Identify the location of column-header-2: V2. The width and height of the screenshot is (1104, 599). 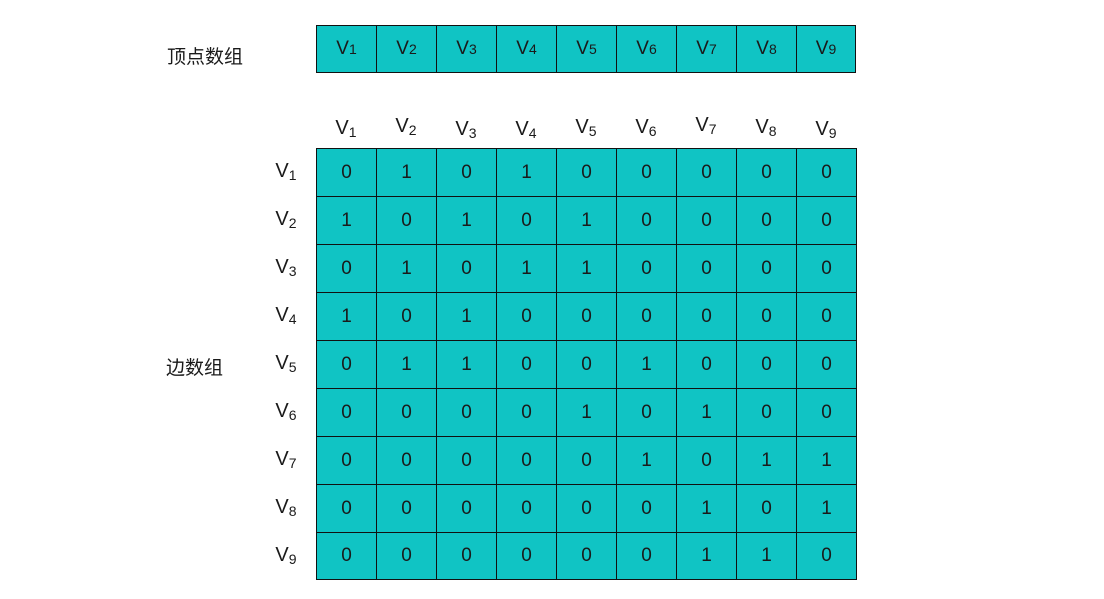
(406, 126).